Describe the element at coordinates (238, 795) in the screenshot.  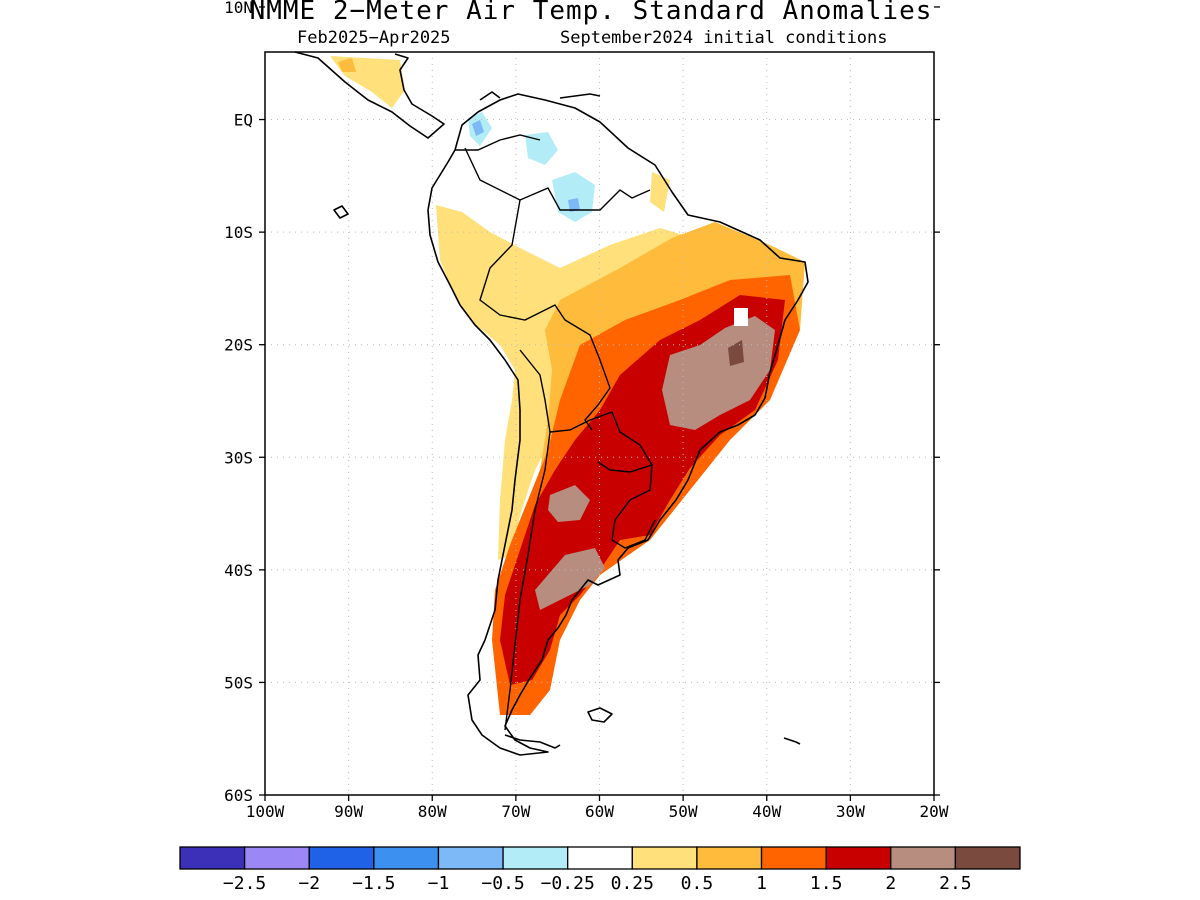
I see `lat-tick-label: 60S` at that location.